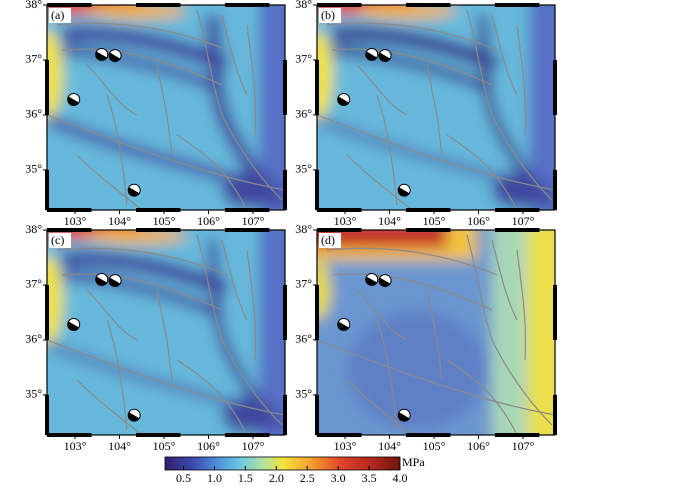 This screenshot has height=486, width=700. I want to click on panel-label: (b), so click(328, 15).